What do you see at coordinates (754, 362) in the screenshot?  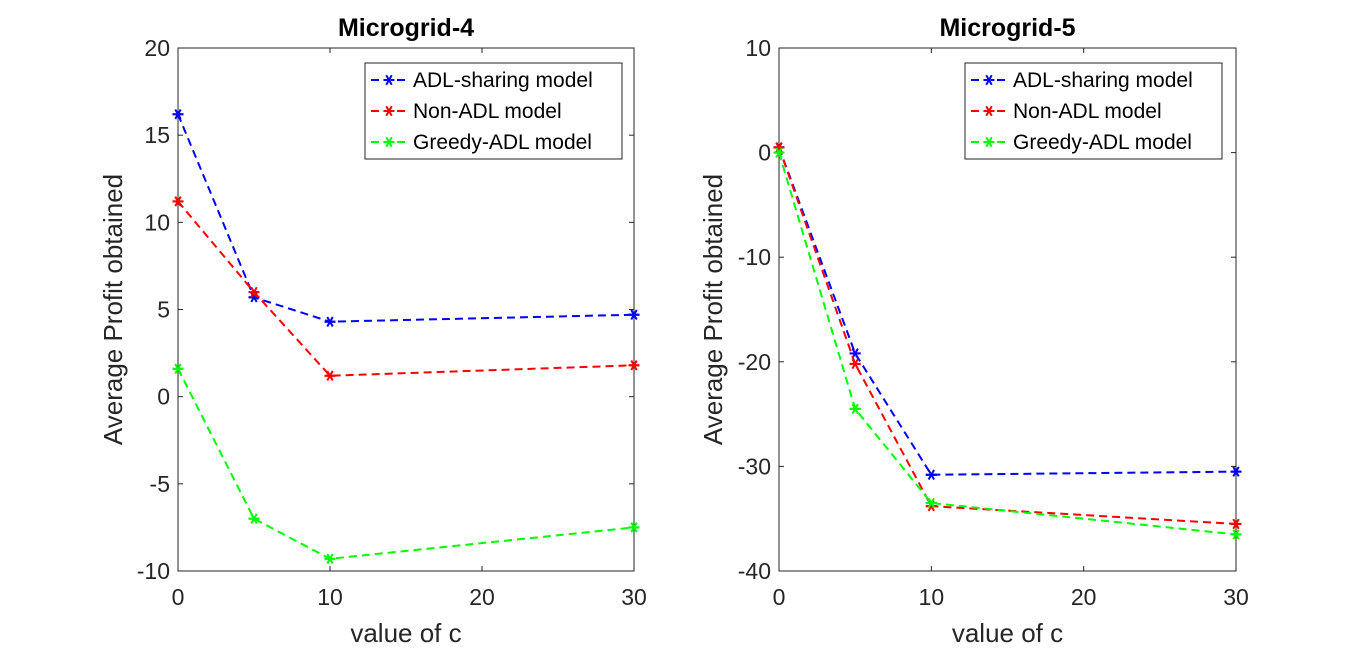 I see `y-tick-label: -20` at bounding box center [754, 362].